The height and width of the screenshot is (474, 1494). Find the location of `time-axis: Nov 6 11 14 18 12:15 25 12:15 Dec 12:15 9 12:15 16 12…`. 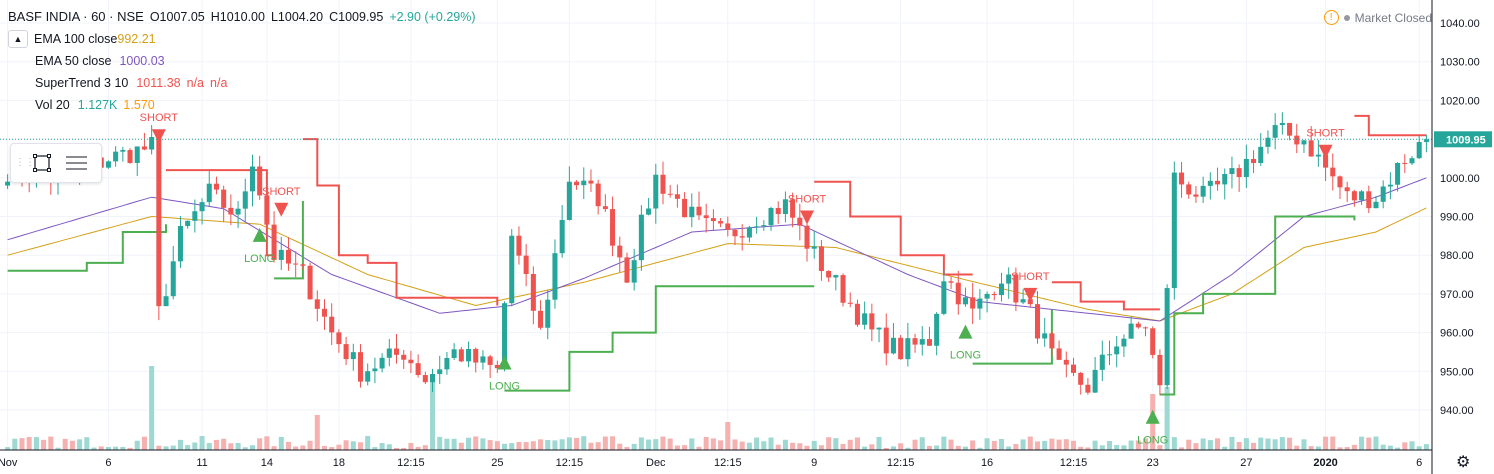

time-axis: Nov 6 11 14 18 12:15 25 12:15 Dec 12:15 9 12:15 16 12… is located at coordinates (716, 459).